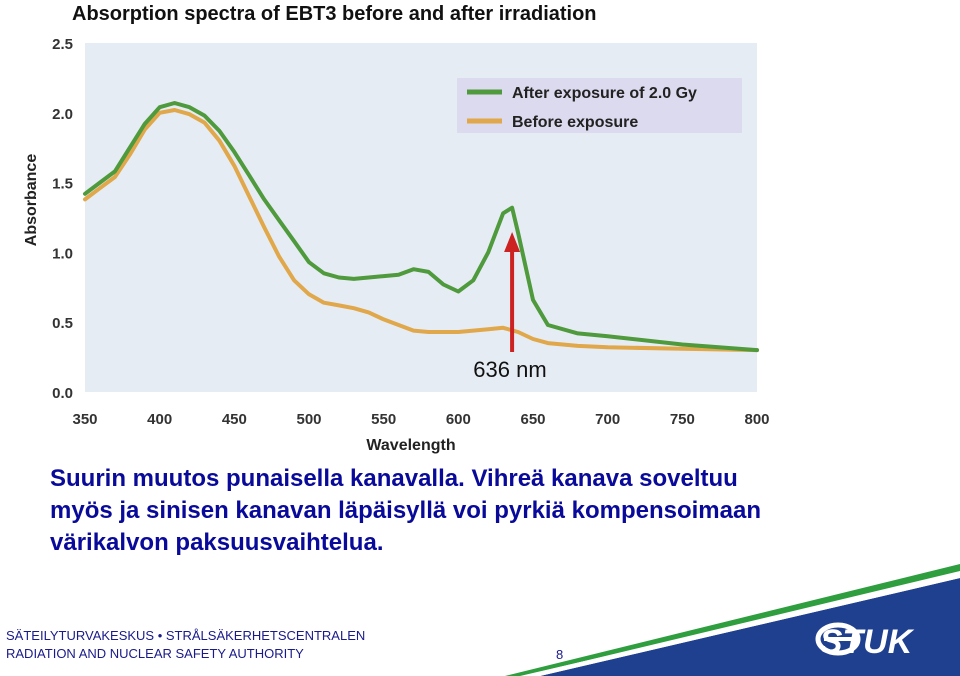 This screenshot has width=960, height=676. Describe the element at coordinates (62, 184) in the screenshot. I see `y-tick-label: 1.5` at that location.